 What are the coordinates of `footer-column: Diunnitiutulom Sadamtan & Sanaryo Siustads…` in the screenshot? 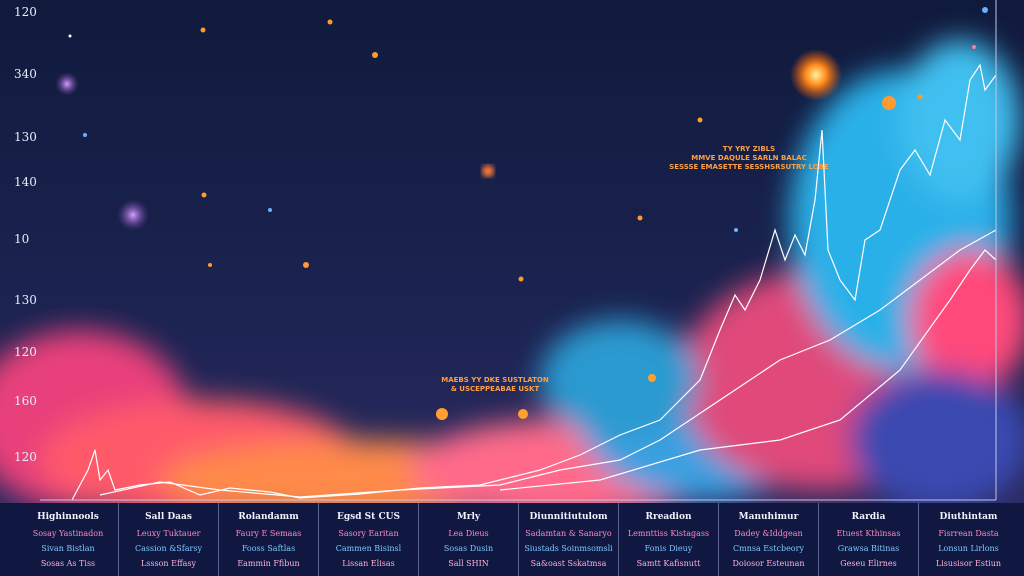 It's located at (568, 539).